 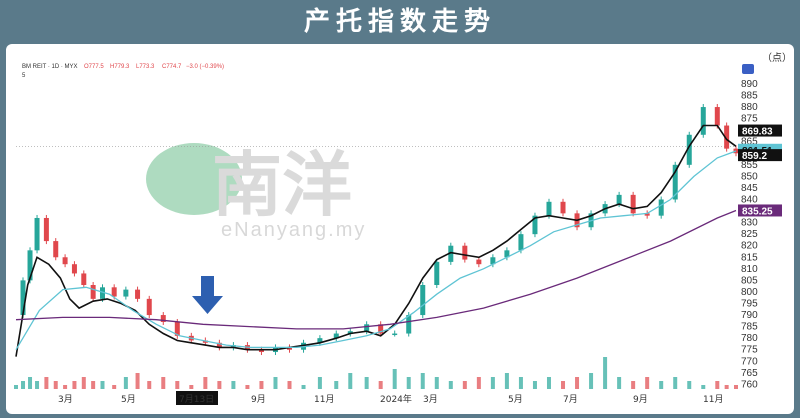 What do you see at coordinates (757, 211) in the screenshot?
I see `price-badge-label: 835.25` at bounding box center [757, 211].